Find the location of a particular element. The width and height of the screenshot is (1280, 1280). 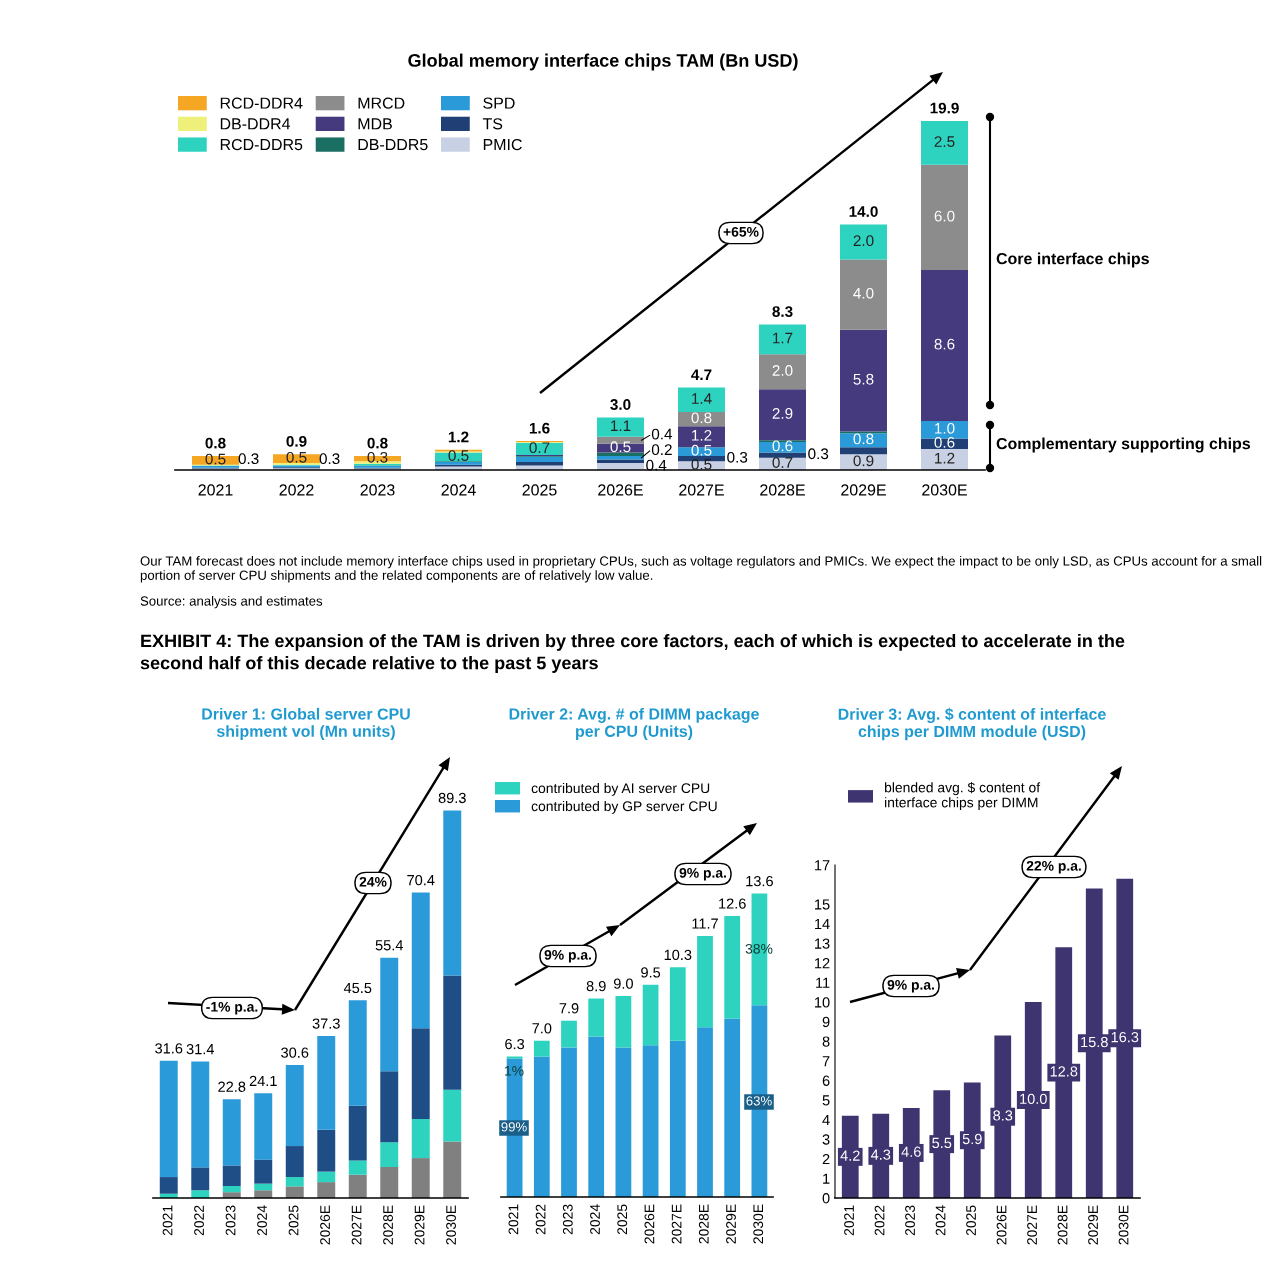

data-label: 1.7 is located at coordinates (783, 338).